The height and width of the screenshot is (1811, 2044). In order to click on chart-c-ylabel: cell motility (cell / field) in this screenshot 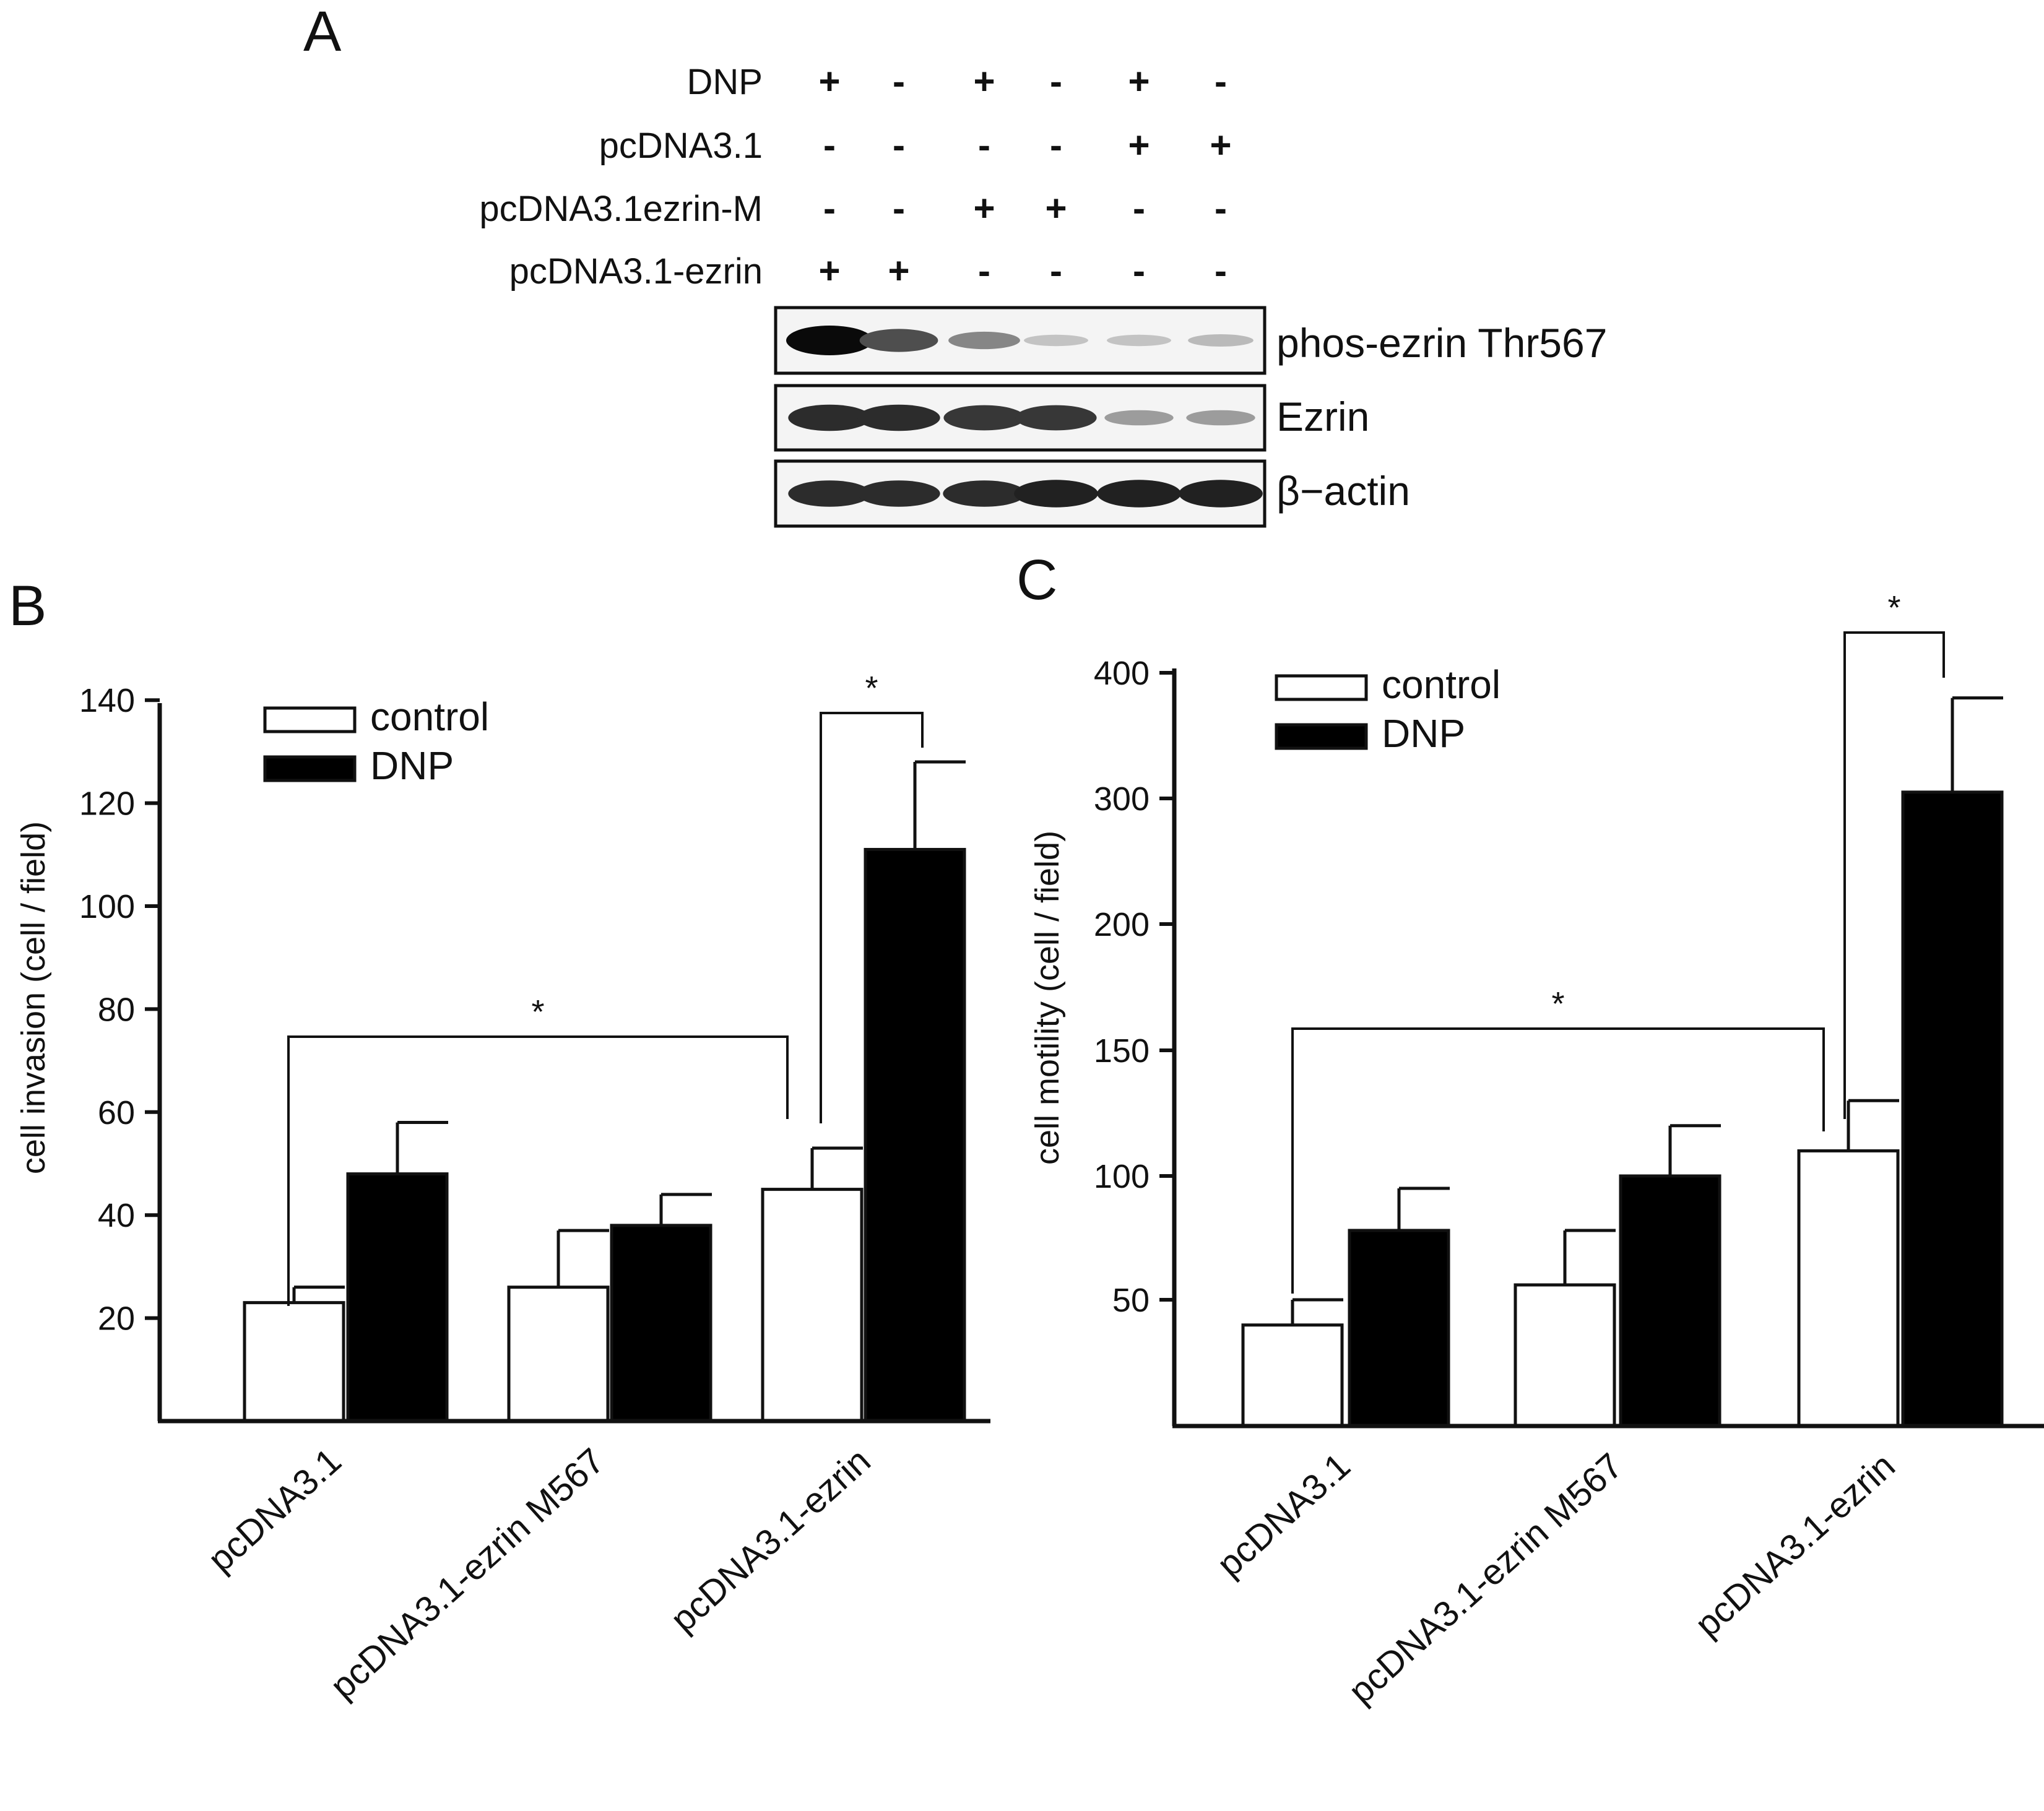, I will do `click(1047, 998)`.